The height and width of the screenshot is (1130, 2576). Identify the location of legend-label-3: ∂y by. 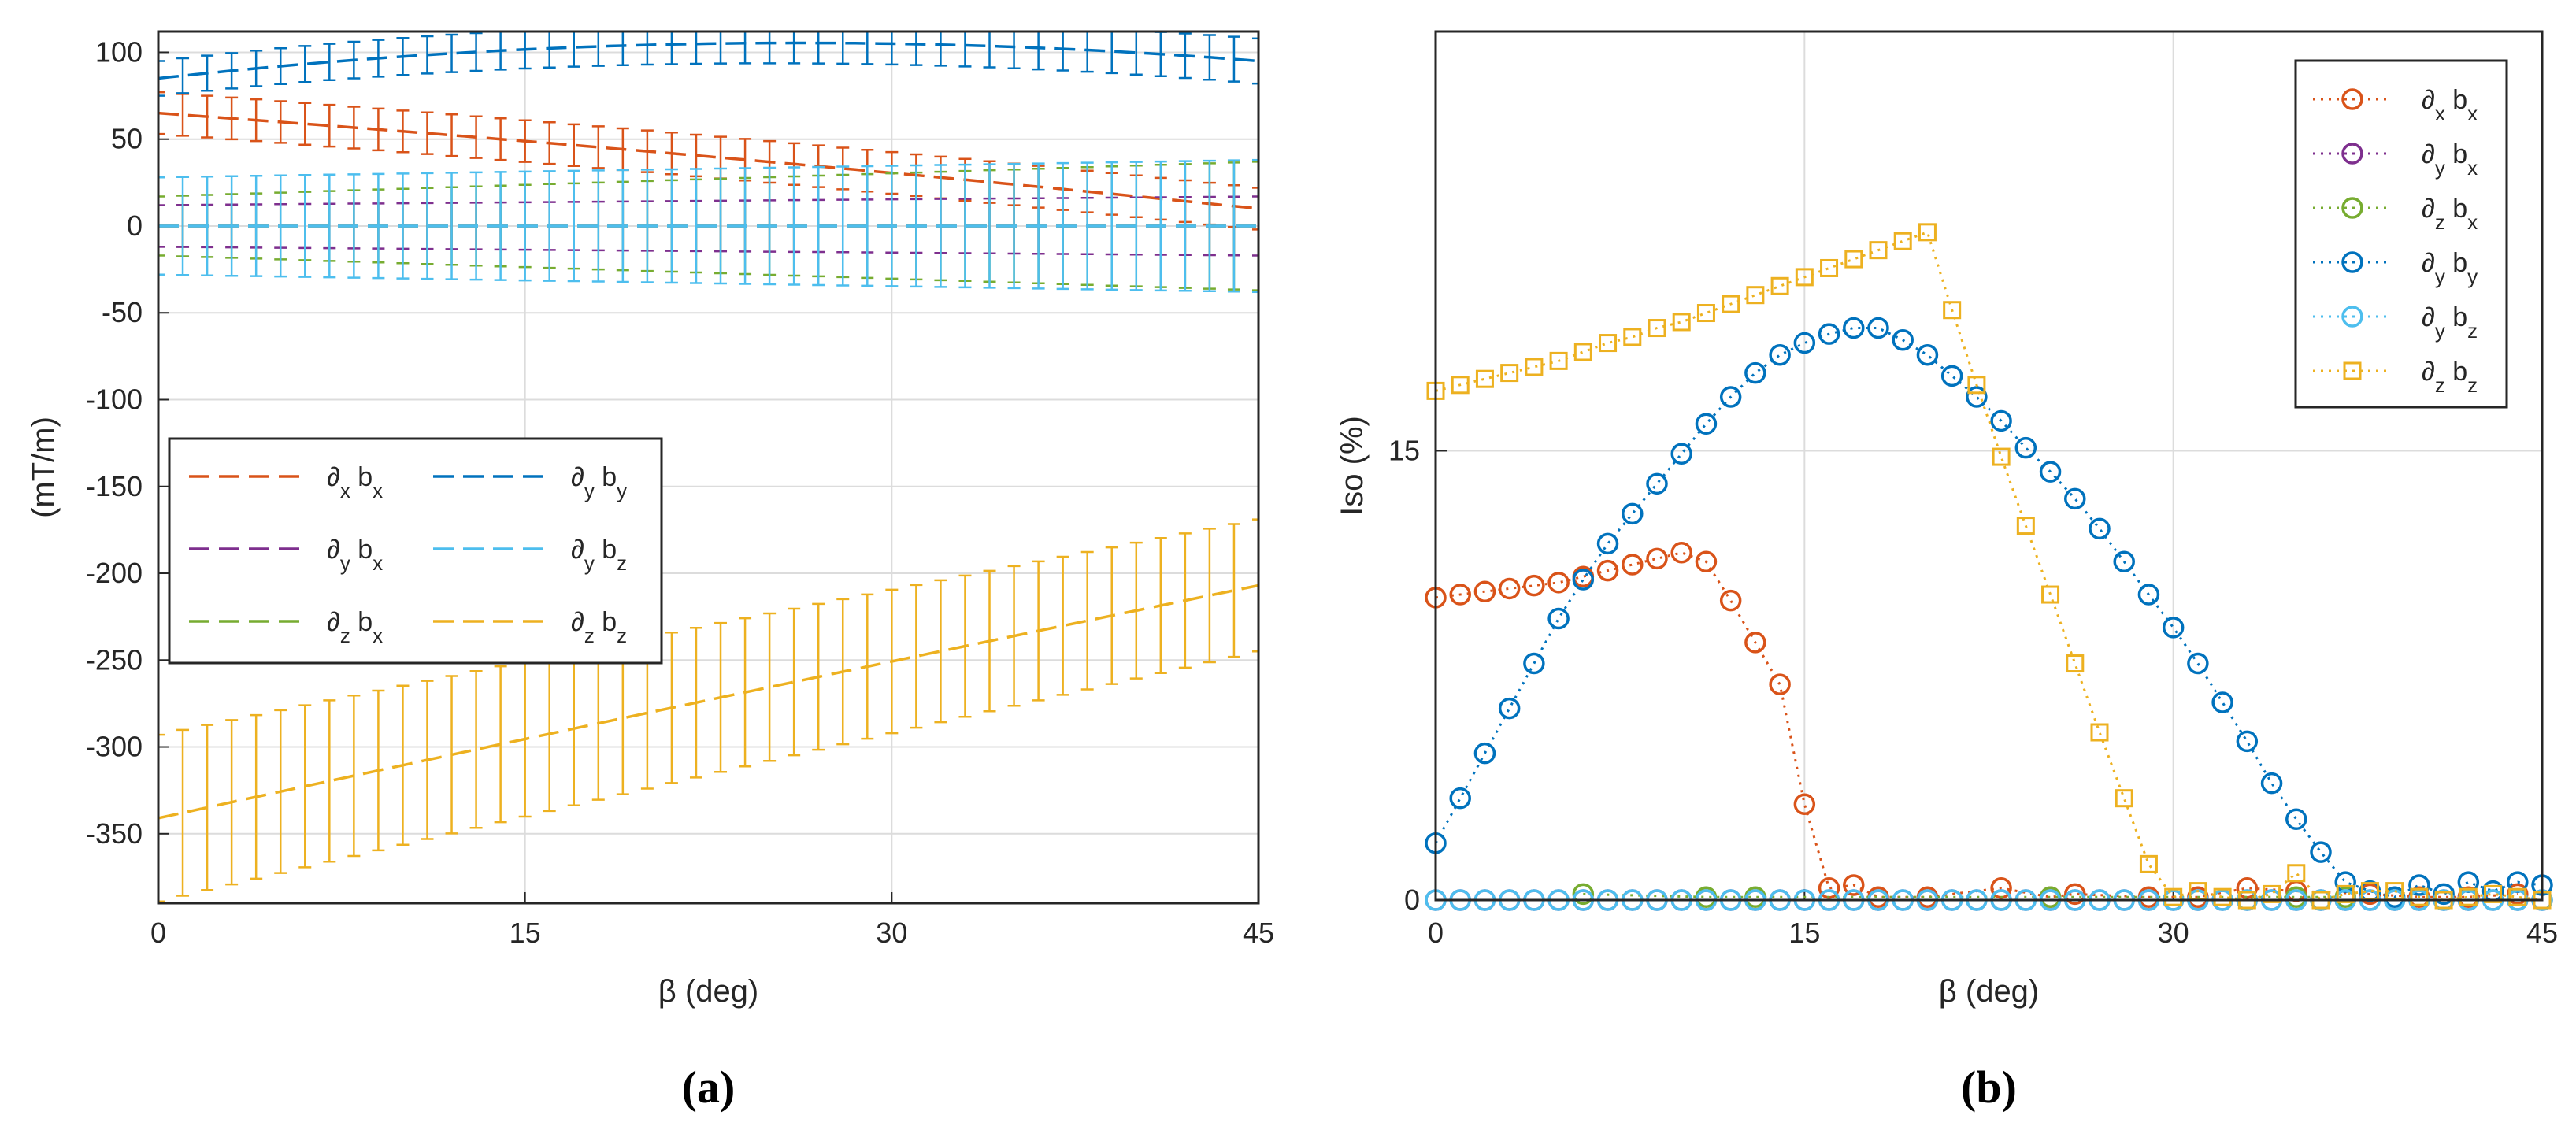
(599, 482).